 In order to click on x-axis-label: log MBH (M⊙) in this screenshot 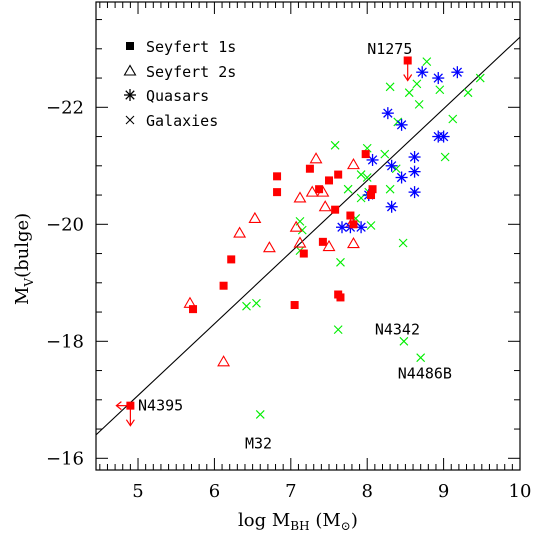, I will do `click(298, 521)`.